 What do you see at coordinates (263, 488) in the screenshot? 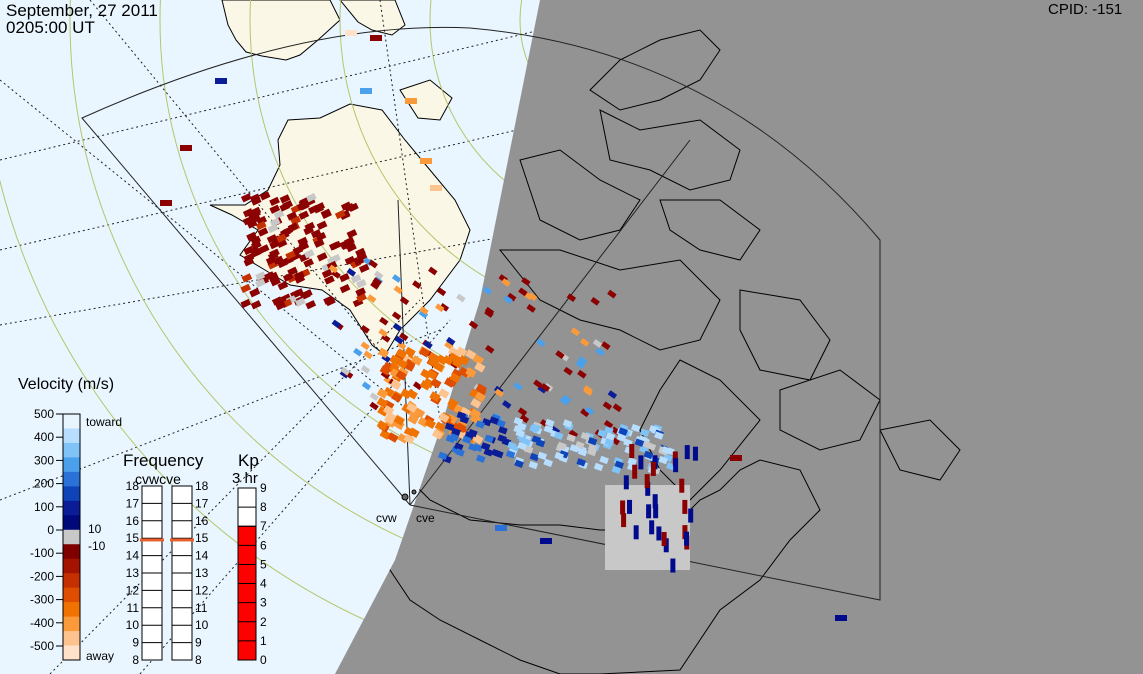
I see `kp-tick-label: 9` at bounding box center [263, 488].